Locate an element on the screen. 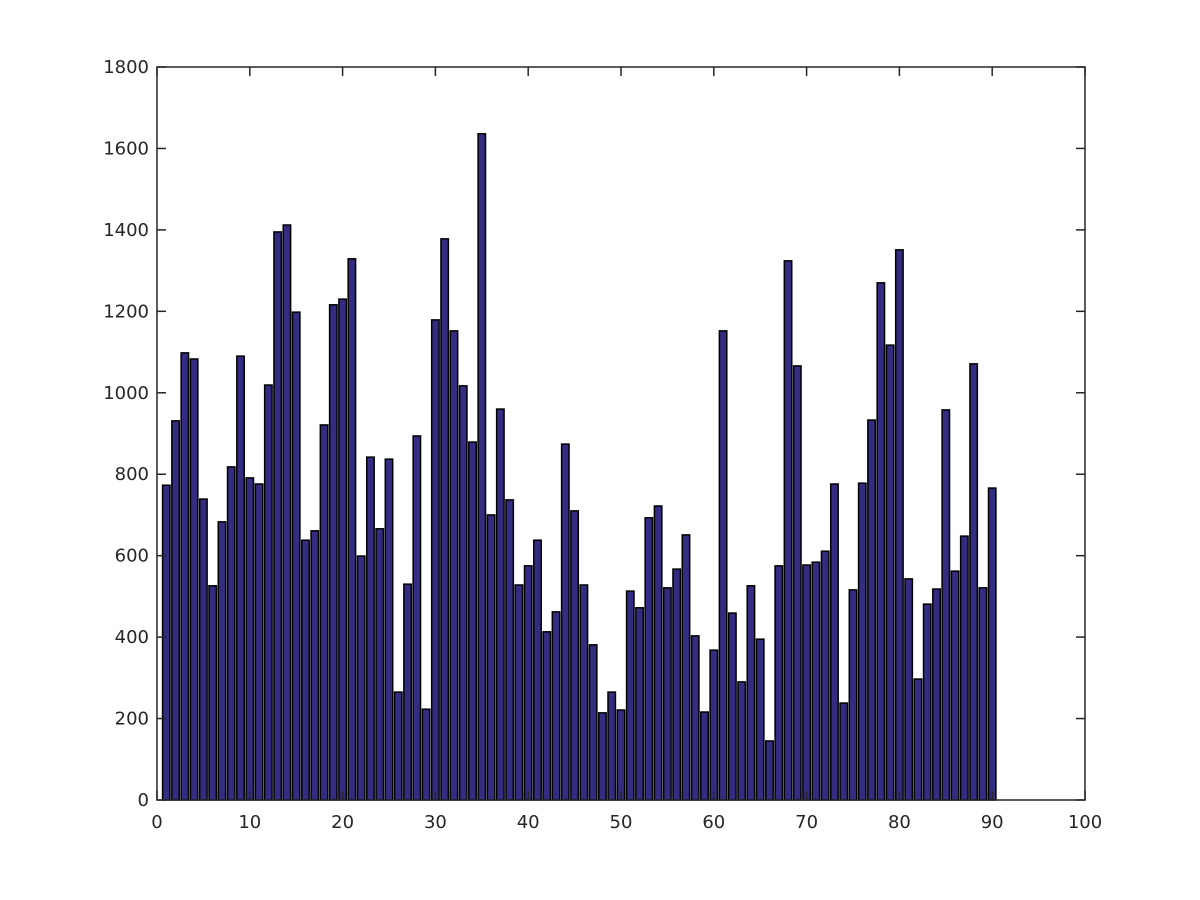  y-tick-label: 200 is located at coordinates (132, 719).